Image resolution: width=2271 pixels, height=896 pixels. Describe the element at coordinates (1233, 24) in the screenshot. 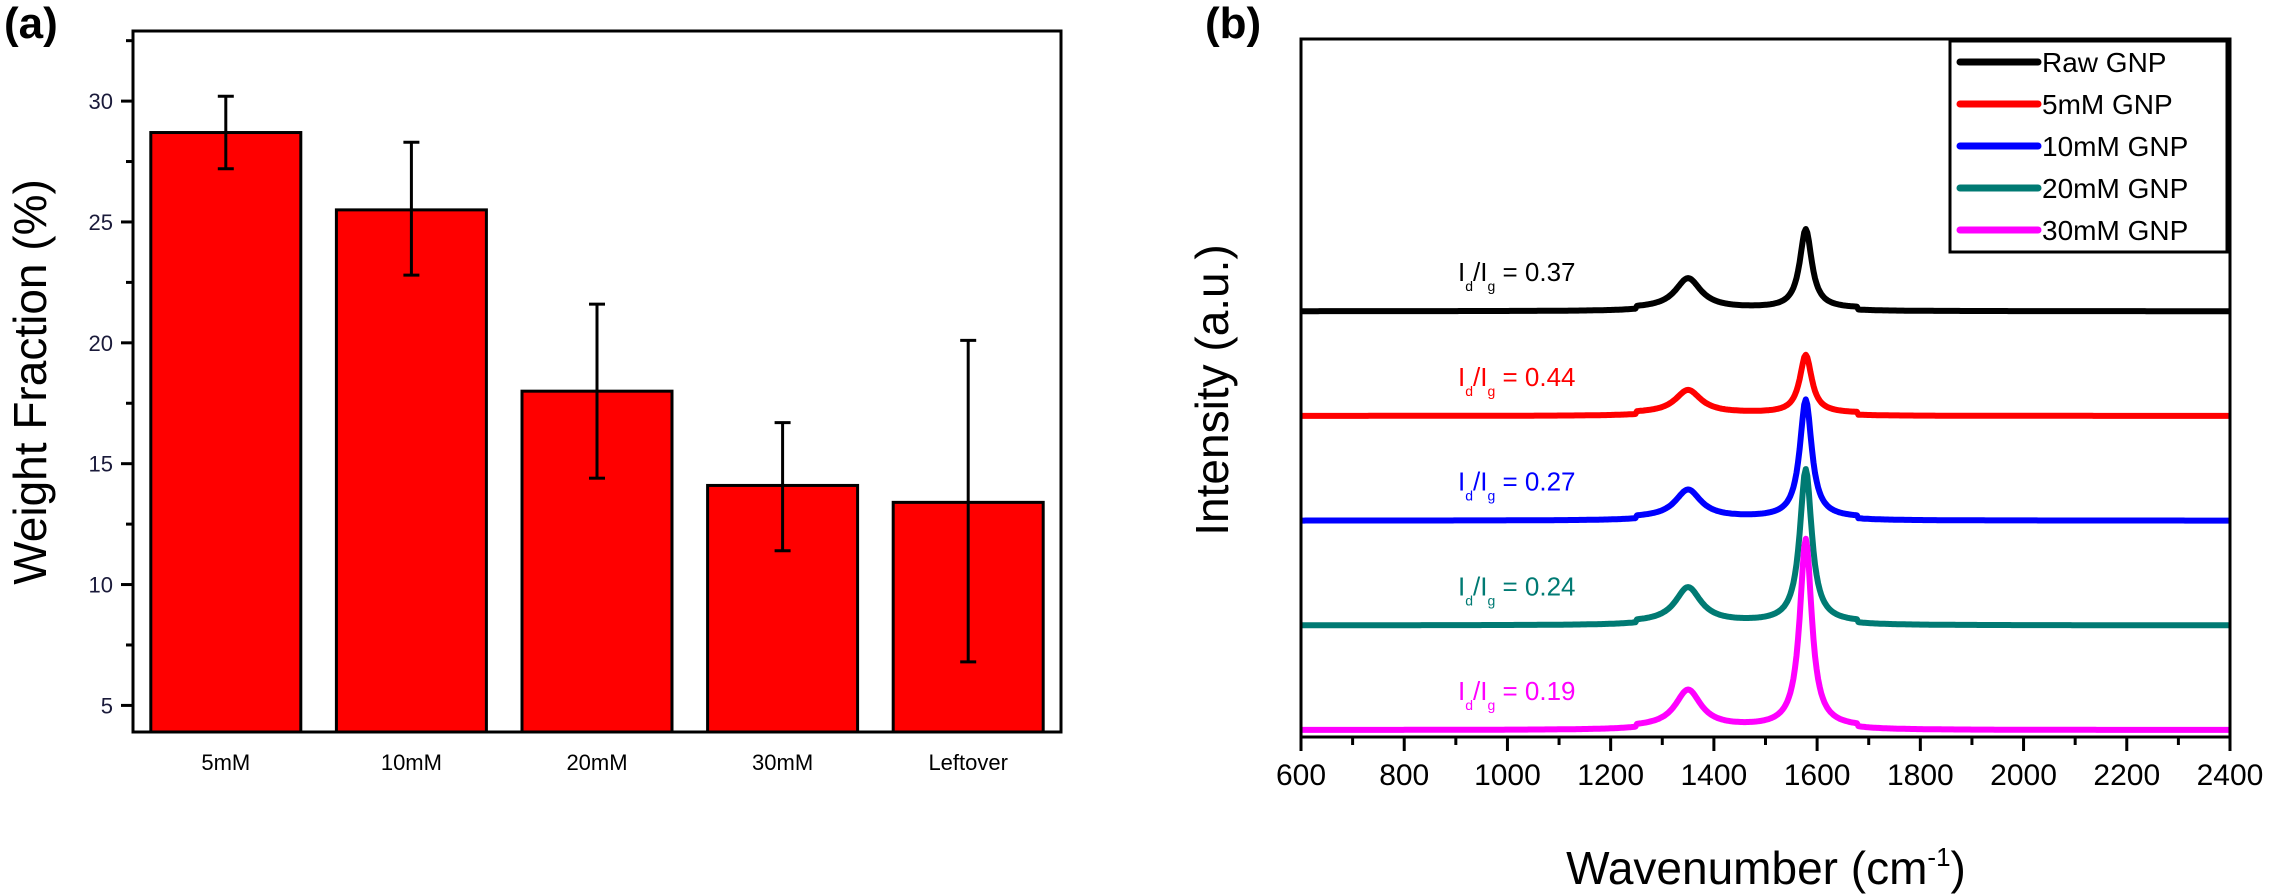

I see `panel-label-b: (b)` at that location.